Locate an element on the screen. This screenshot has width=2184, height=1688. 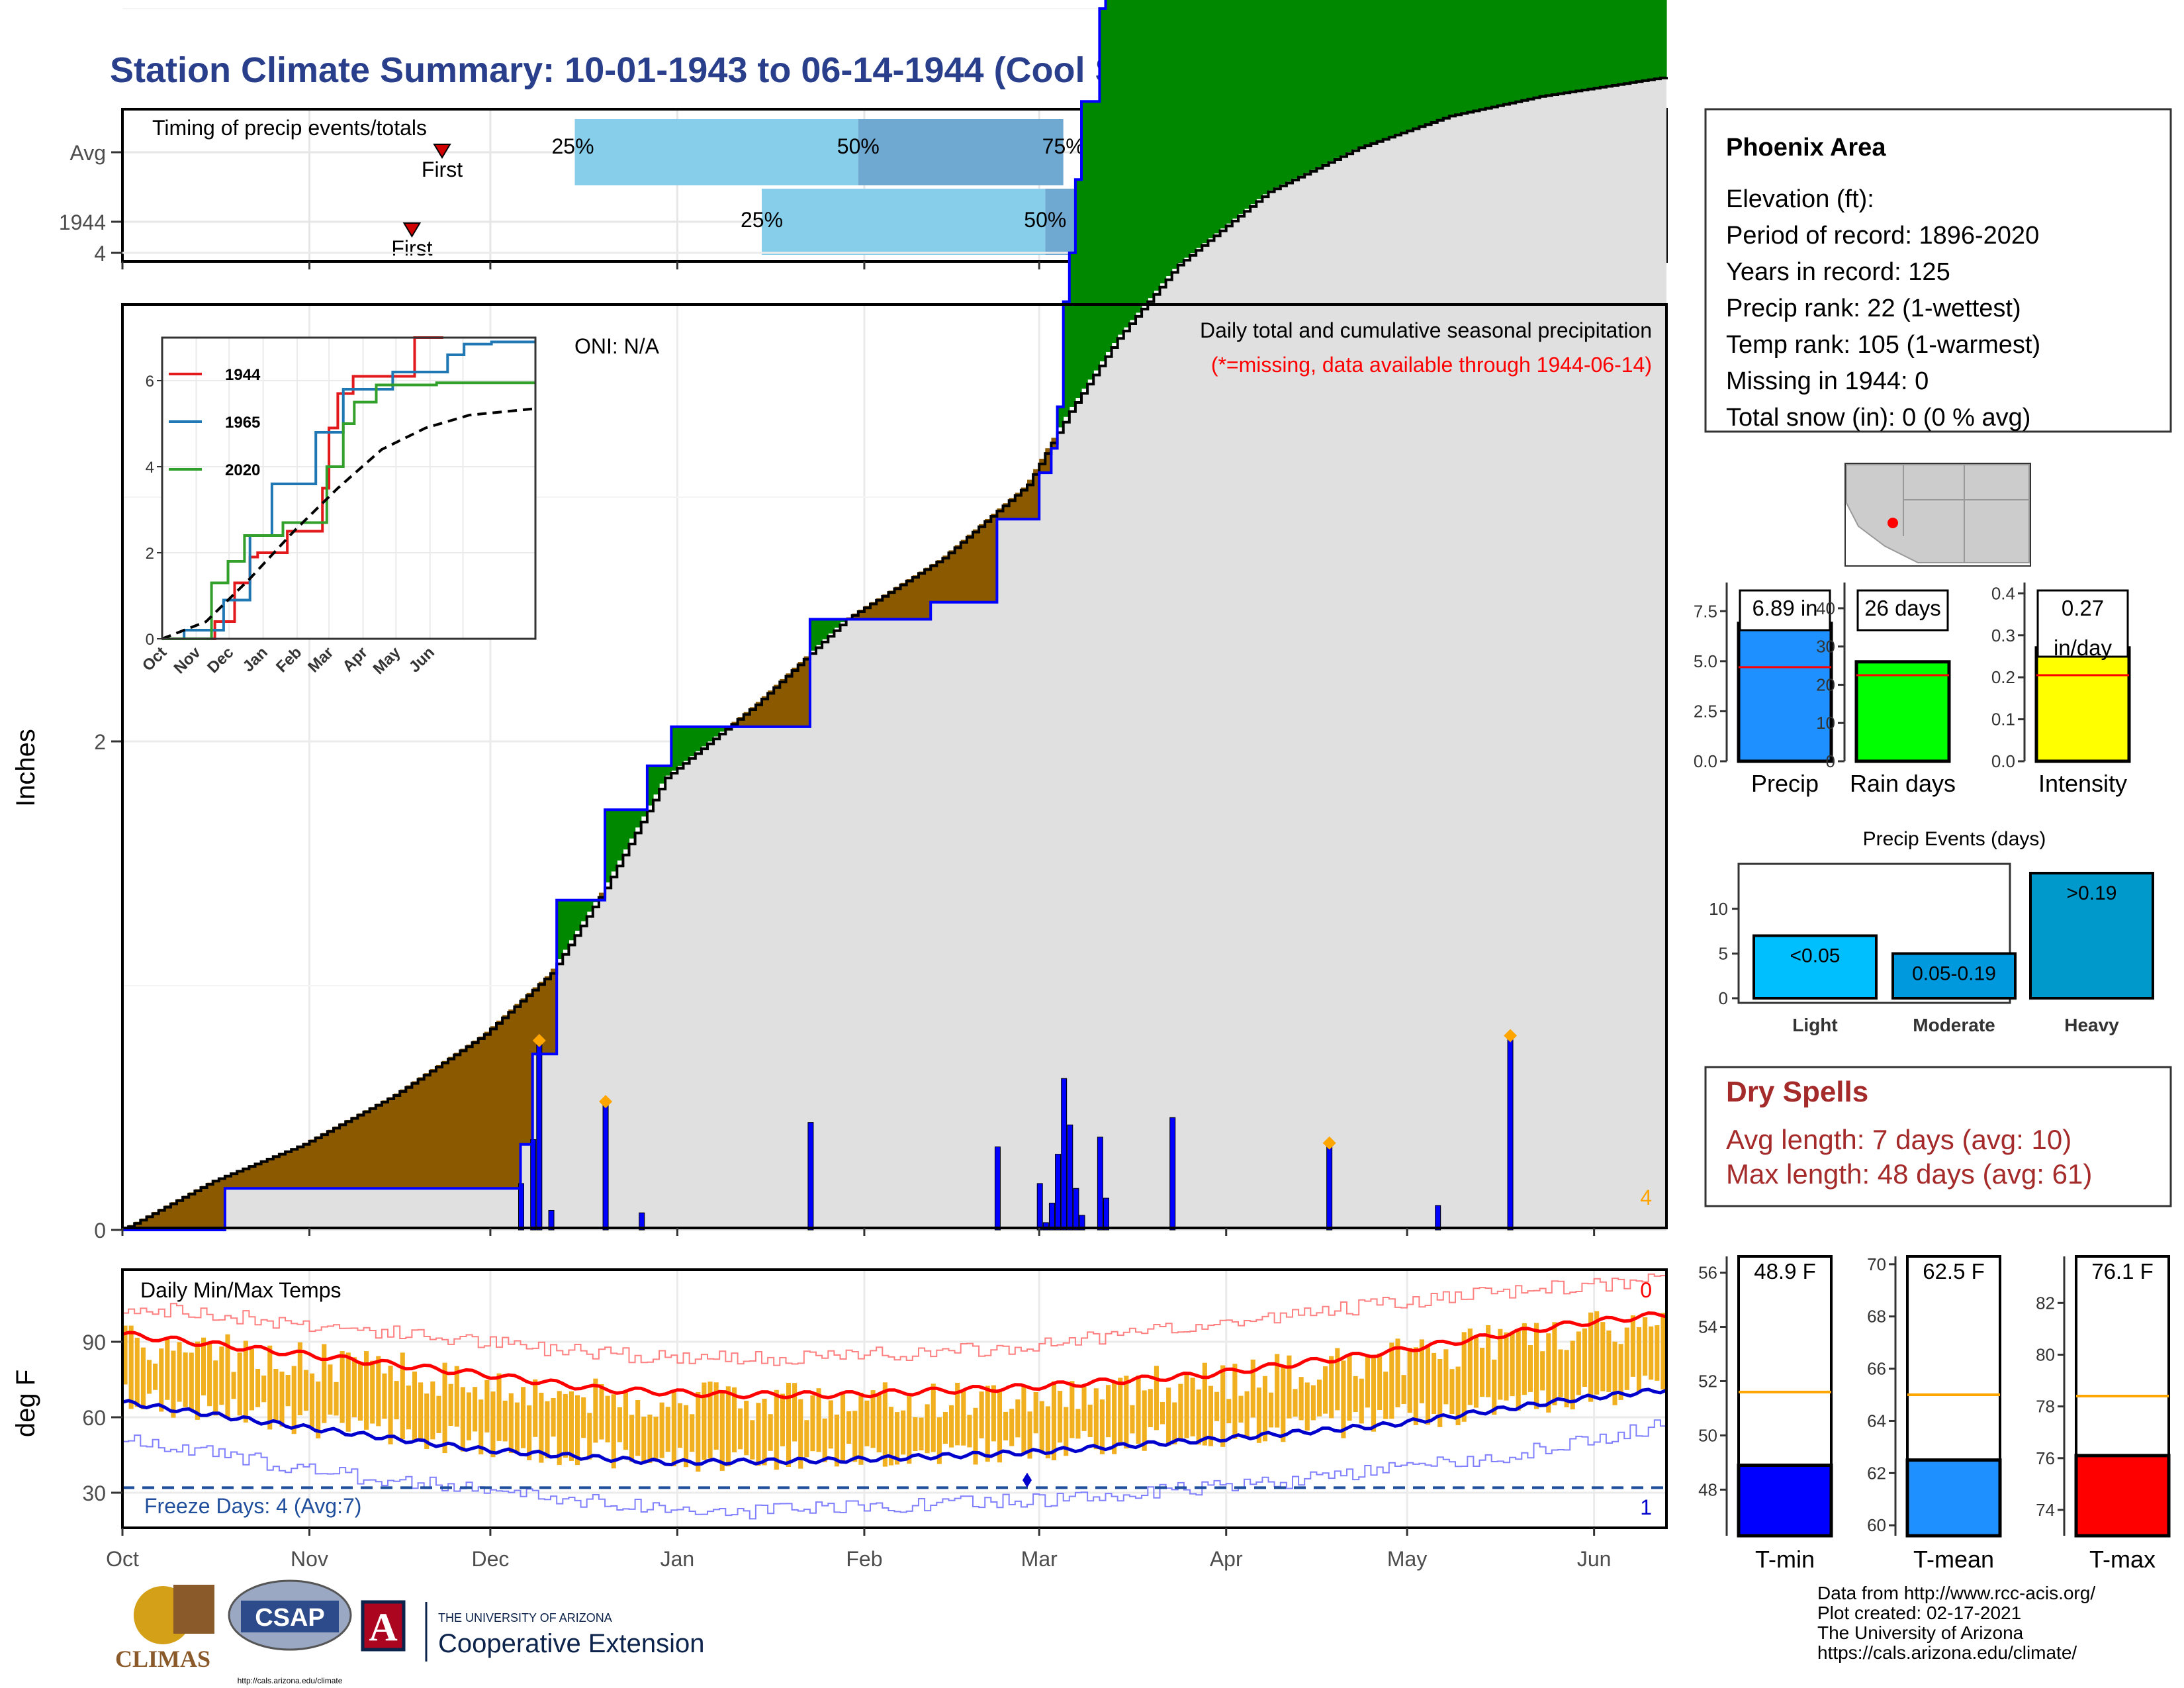
mini-bar-value: 26 days is located at coordinates (1903, 608).